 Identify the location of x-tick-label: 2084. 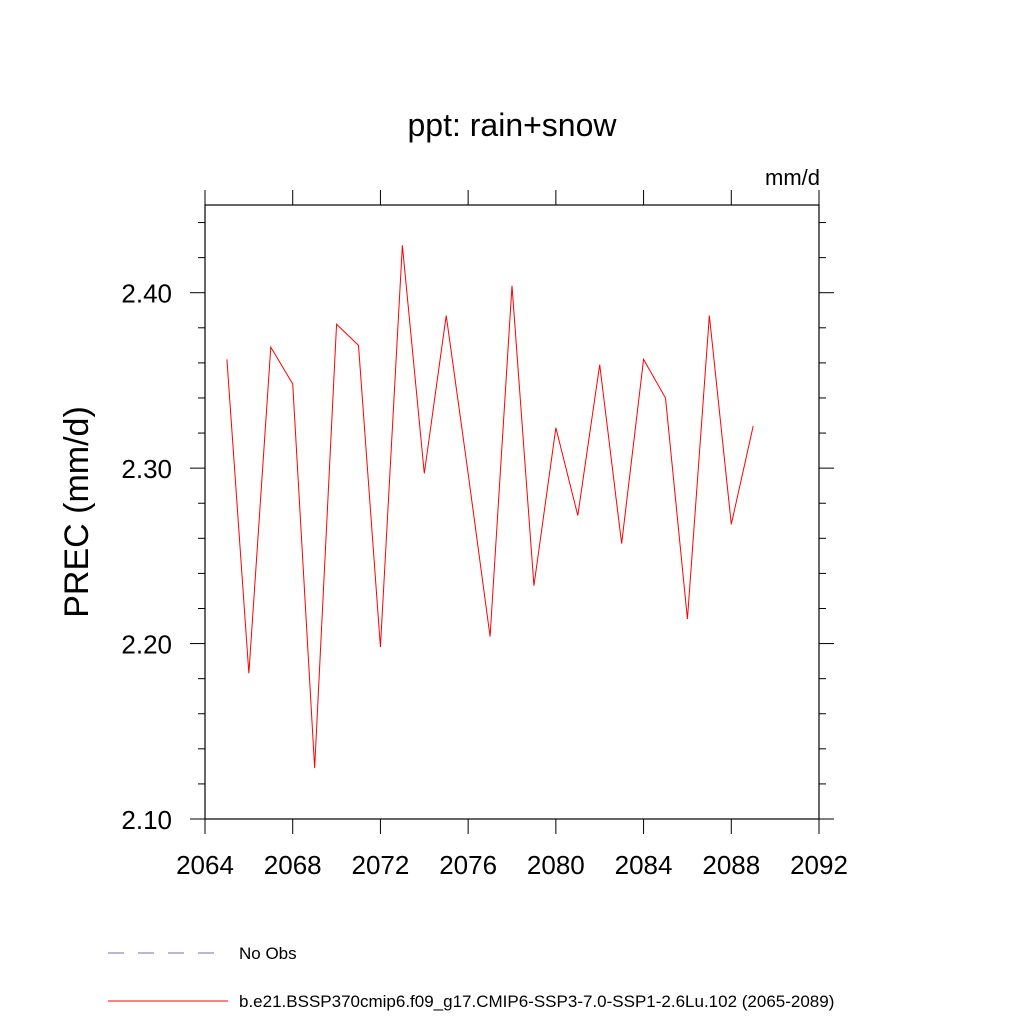
(644, 865).